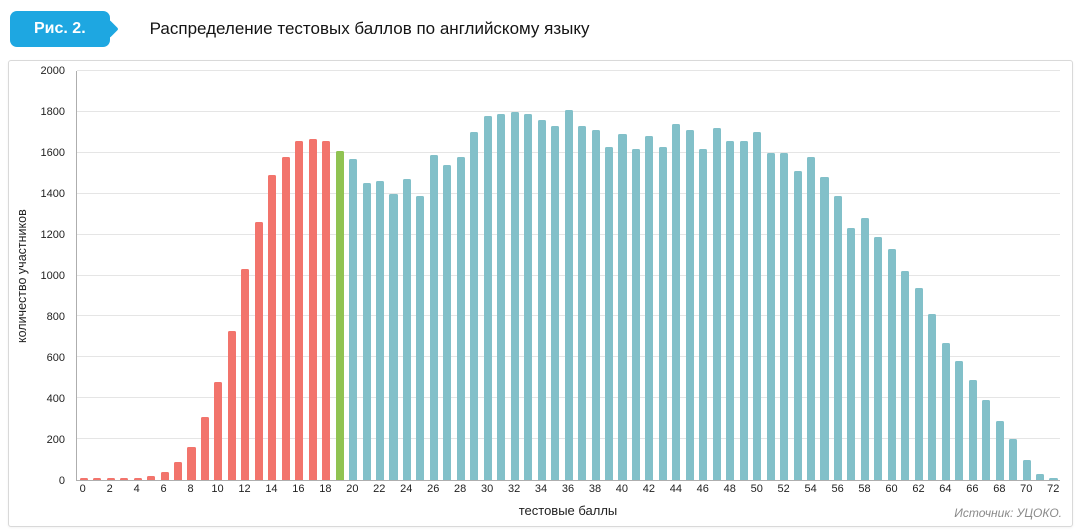  Describe the element at coordinates (61, 481) in the screenshot. I see `y-tick-label: 0` at that location.